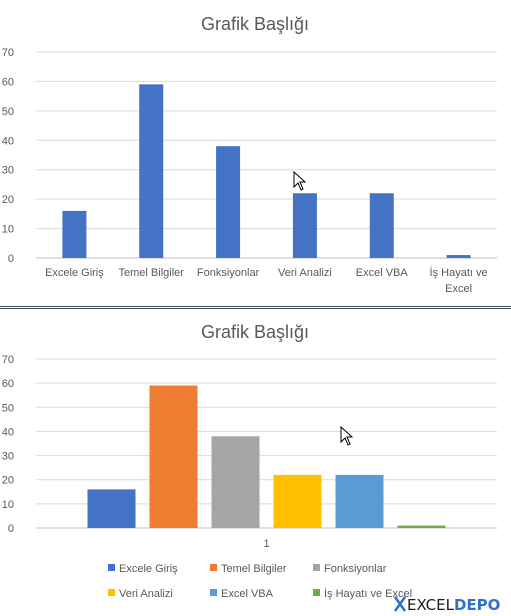 This screenshot has height=616, width=511. I want to click on legend-label: Veri Analizi, so click(146, 594).